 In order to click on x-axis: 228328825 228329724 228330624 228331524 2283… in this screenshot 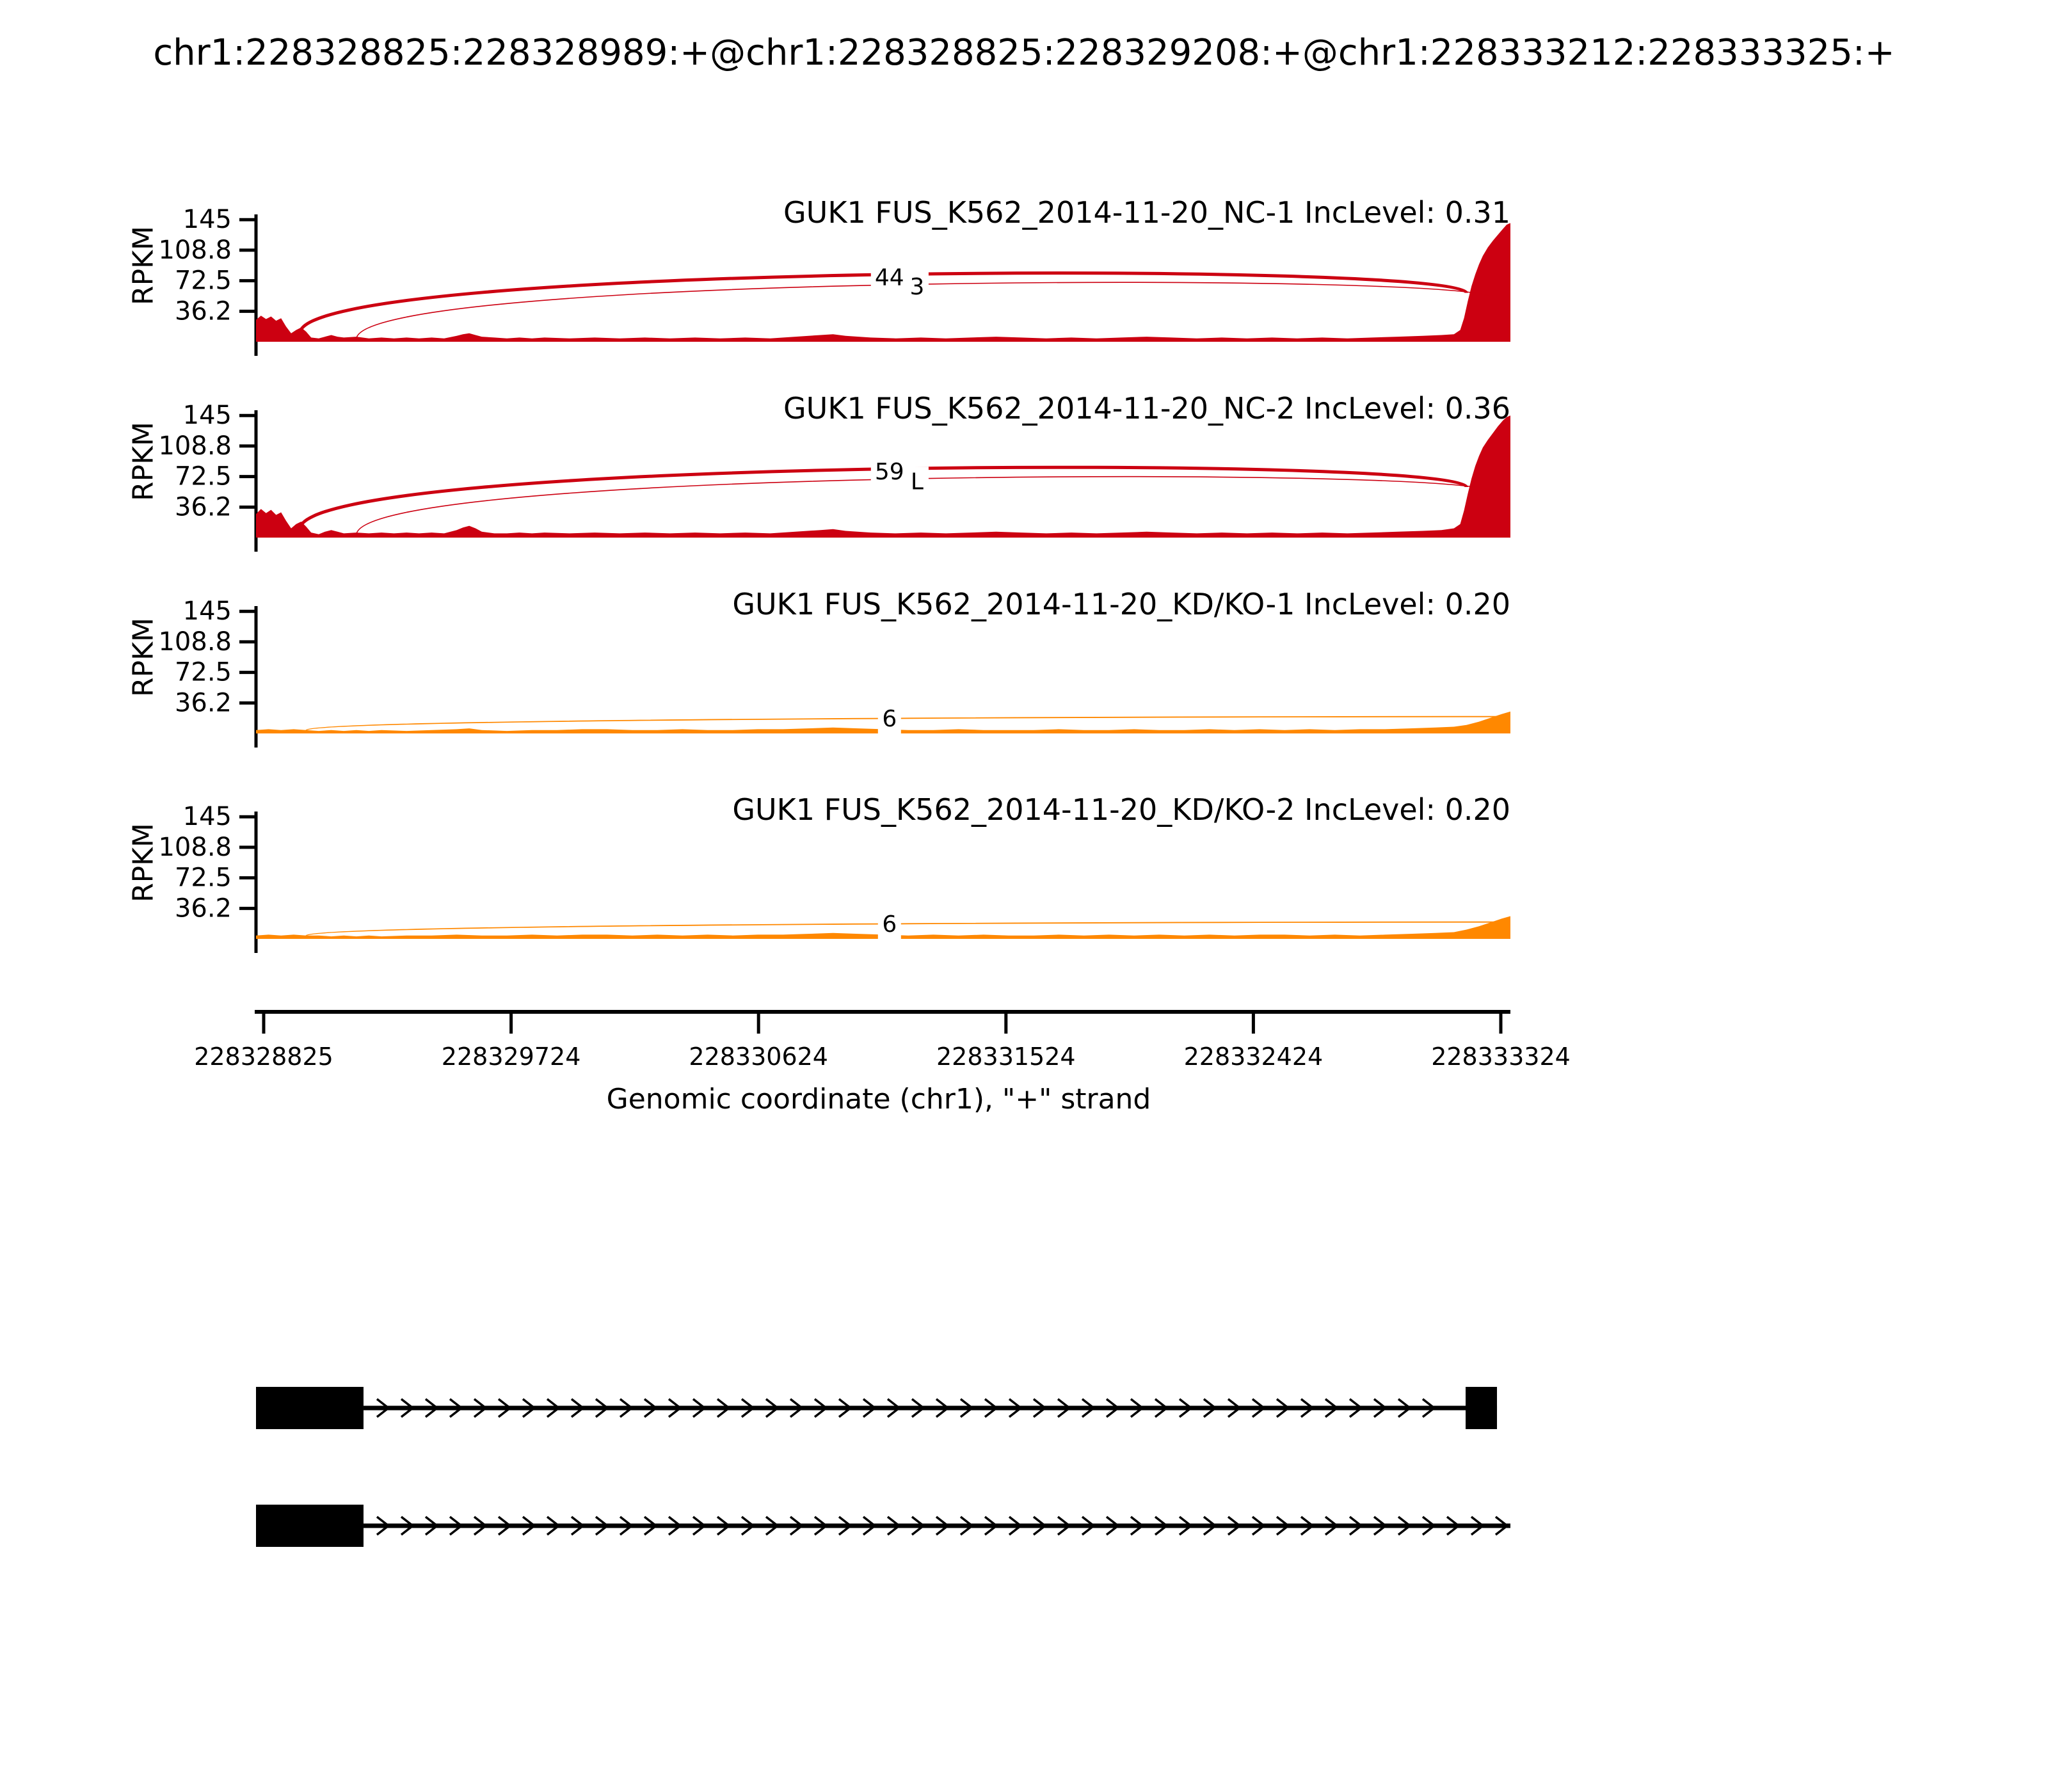, I will do `click(882, 1063)`.